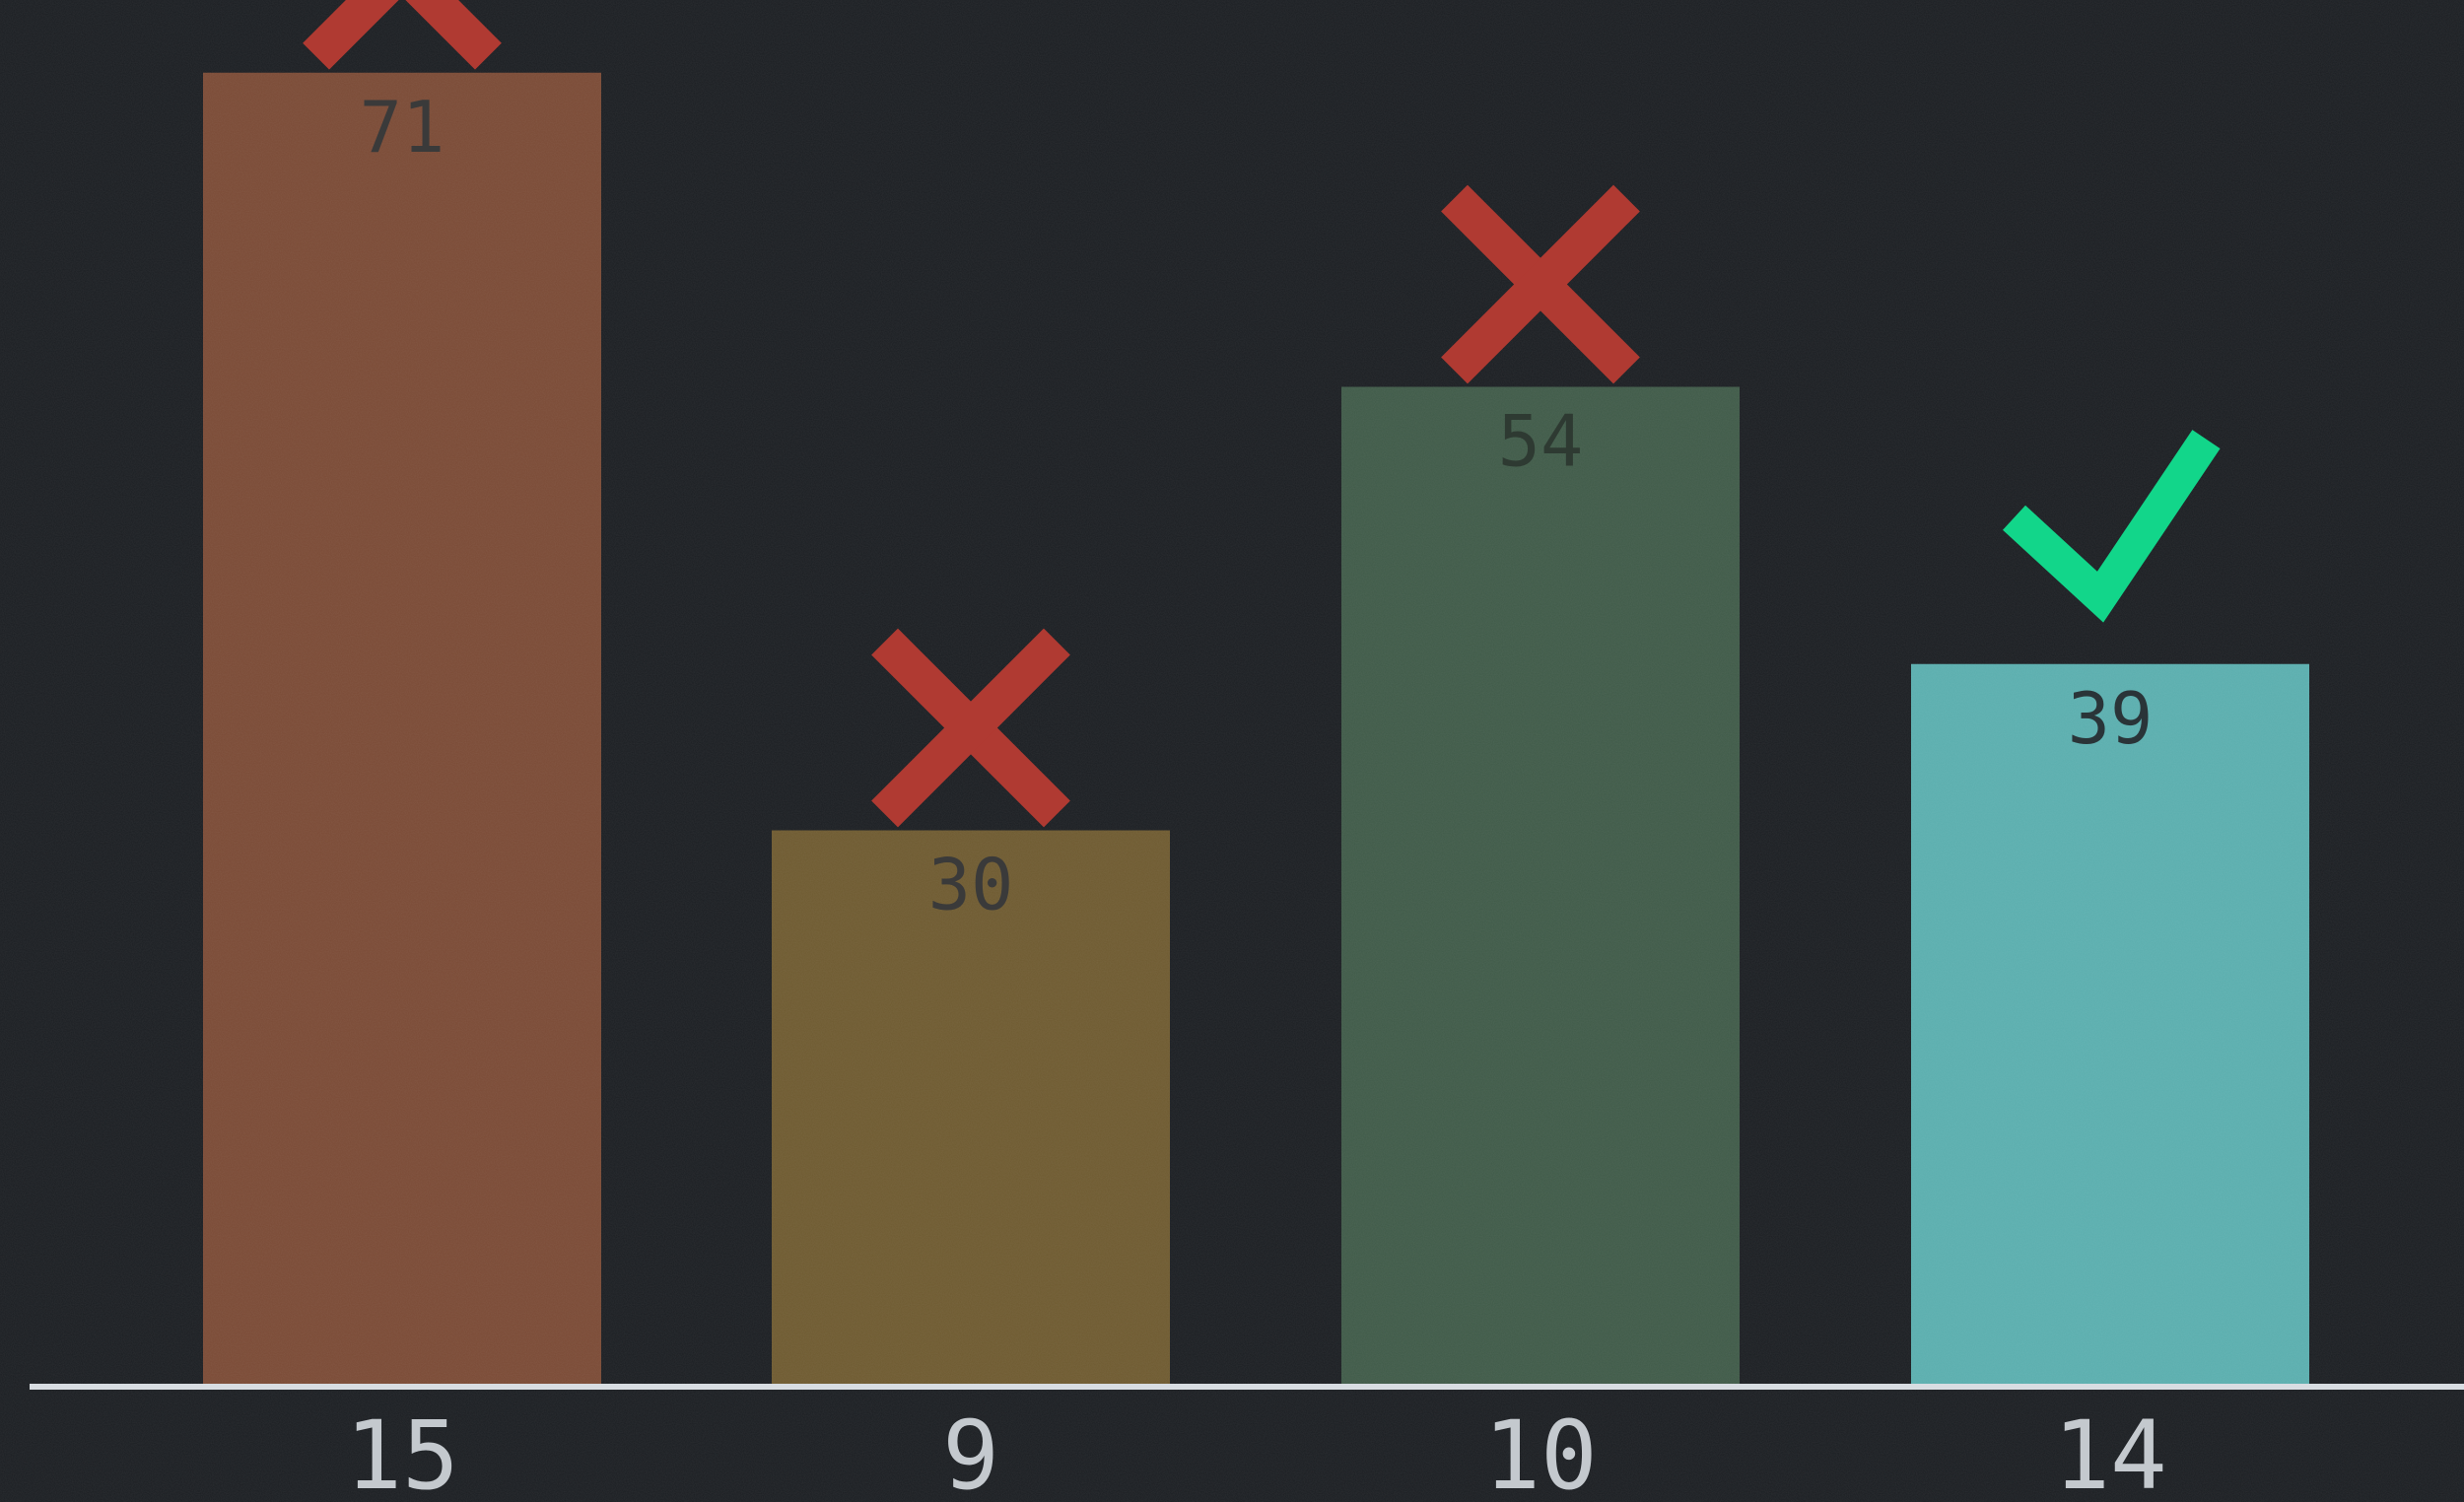 This screenshot has width=2464, height=1502. I want to click on x-tick-label: 15, so click(402, 1451).